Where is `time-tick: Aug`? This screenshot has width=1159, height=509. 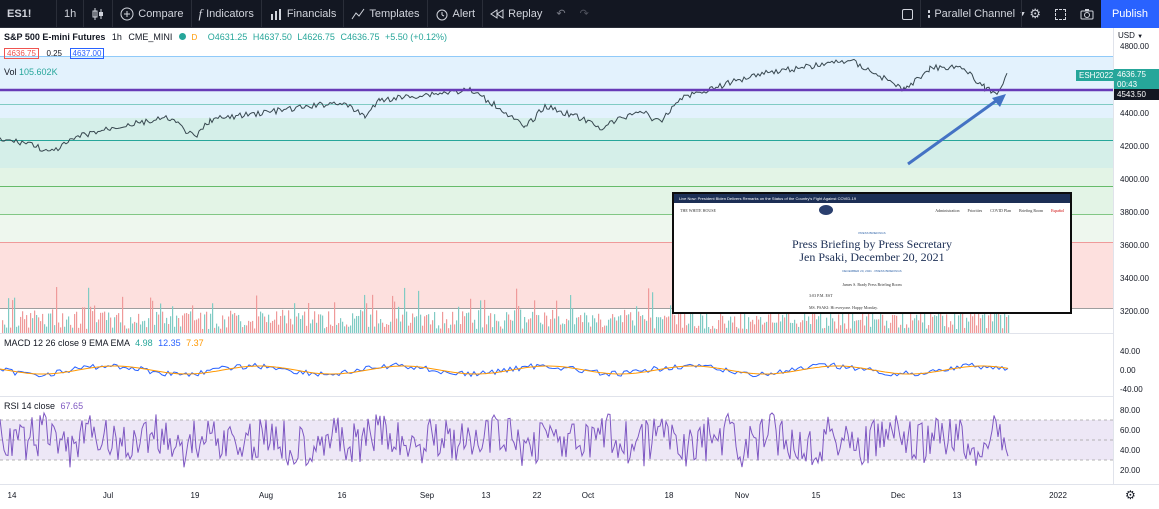 time-tick: Aug is located at coordinates (266, 495).